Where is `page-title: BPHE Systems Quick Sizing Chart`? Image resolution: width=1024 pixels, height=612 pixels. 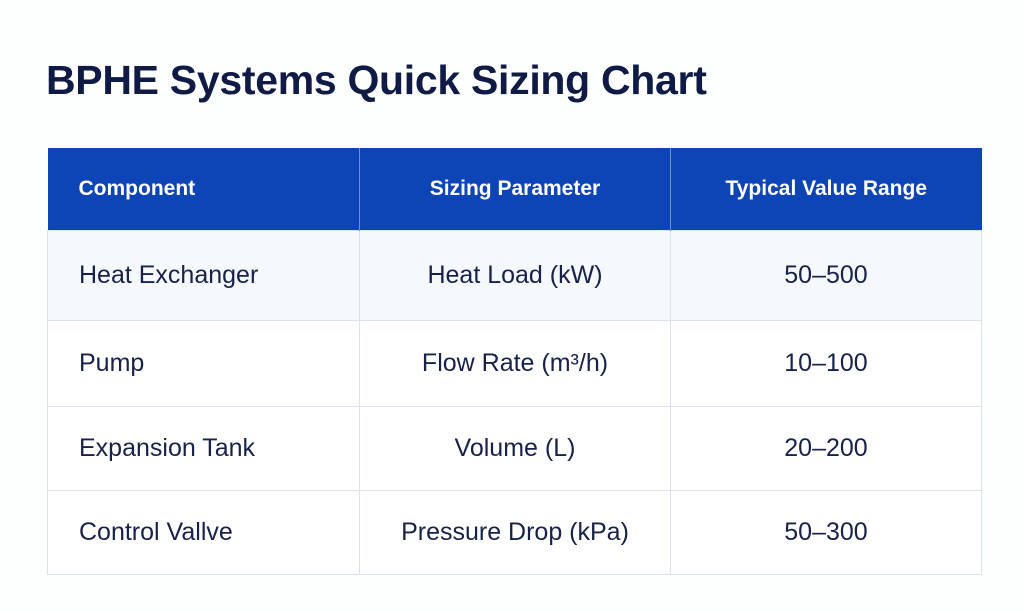 page-title: BPHE Systems Quick Sizing Chart is located at coordinates (376, 80).